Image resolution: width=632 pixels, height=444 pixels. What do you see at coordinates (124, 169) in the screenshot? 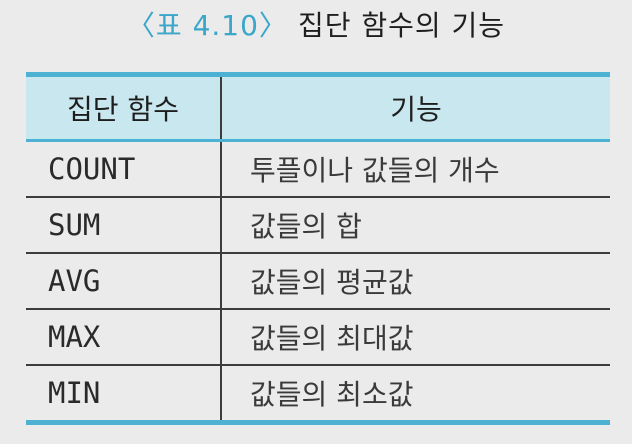
I see `function-name: COUNT` at bounding box center [124, 169].